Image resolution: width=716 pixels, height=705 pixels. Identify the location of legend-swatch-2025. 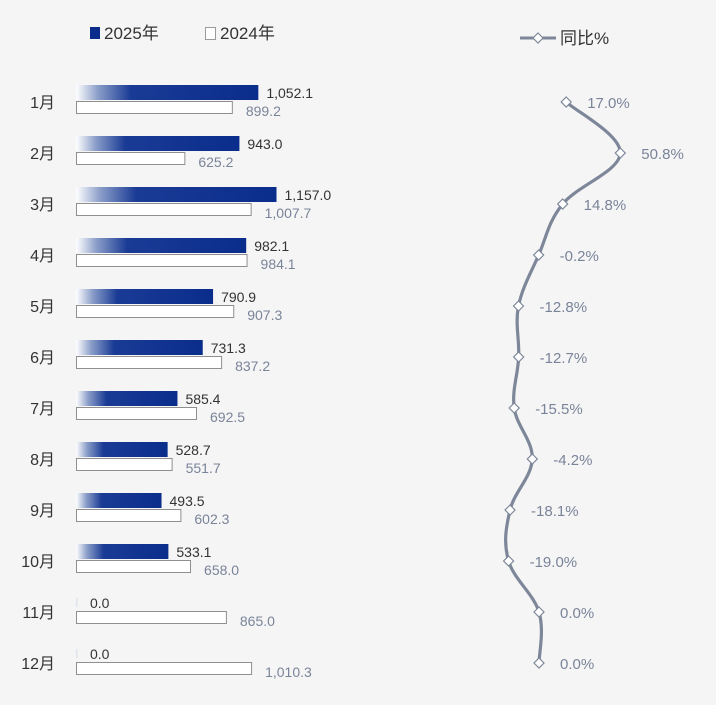
(95, 33).